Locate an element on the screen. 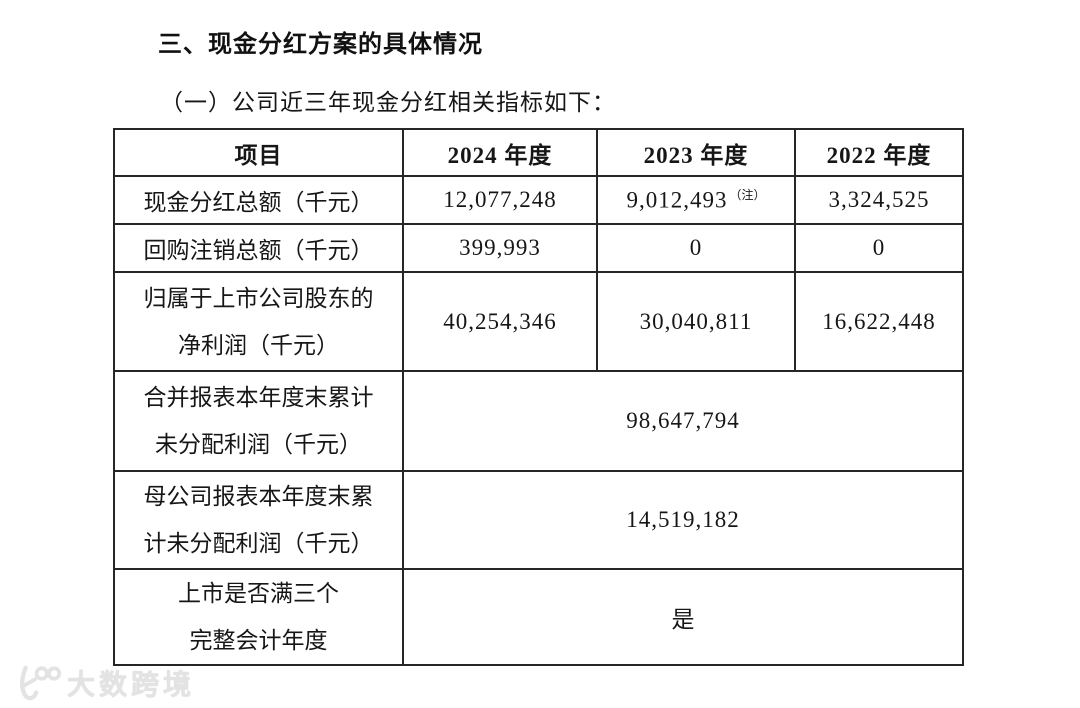  table-row-buyback-cancel: 回购注销总额（千元） 399,993 0 0 is located at coordinates (538, 248).